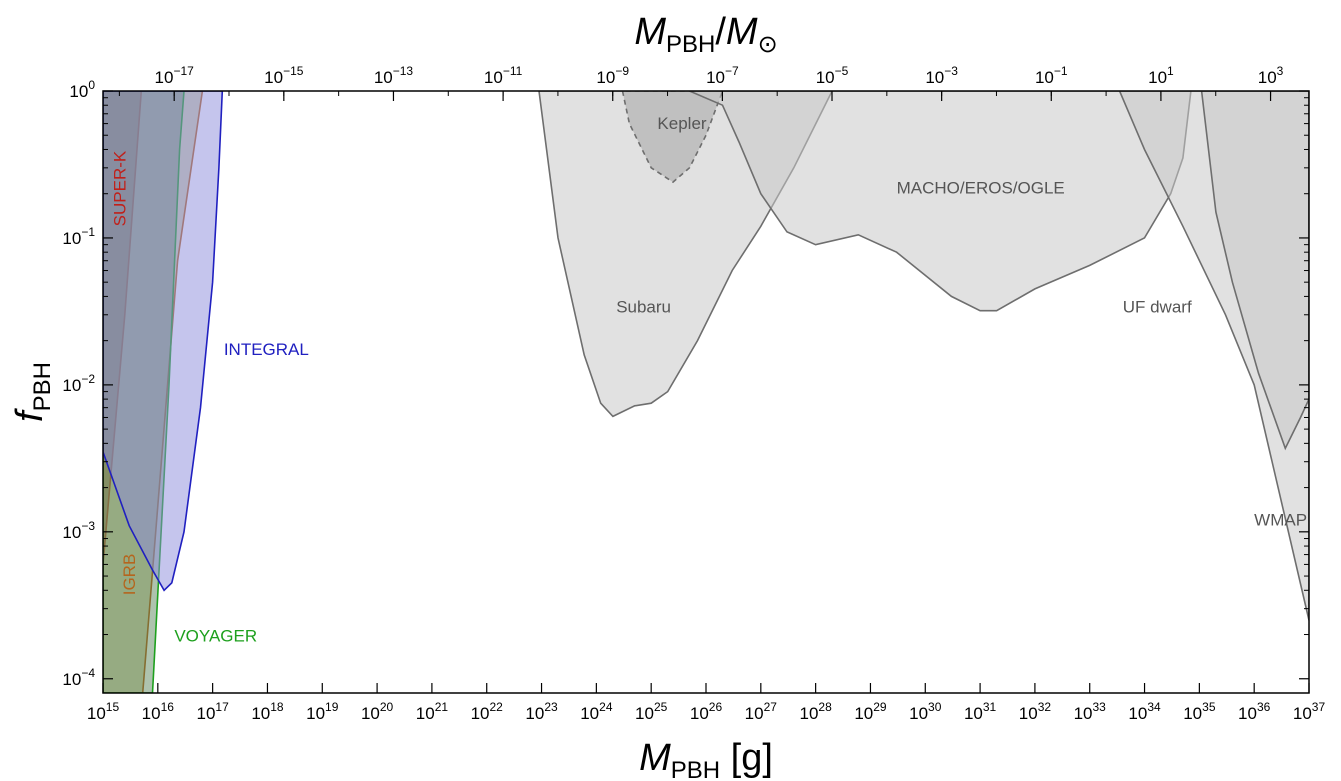 This screenshot has height=781, width=1341. I want to click on x-tick-label: 10³³, so click(1090, 711).